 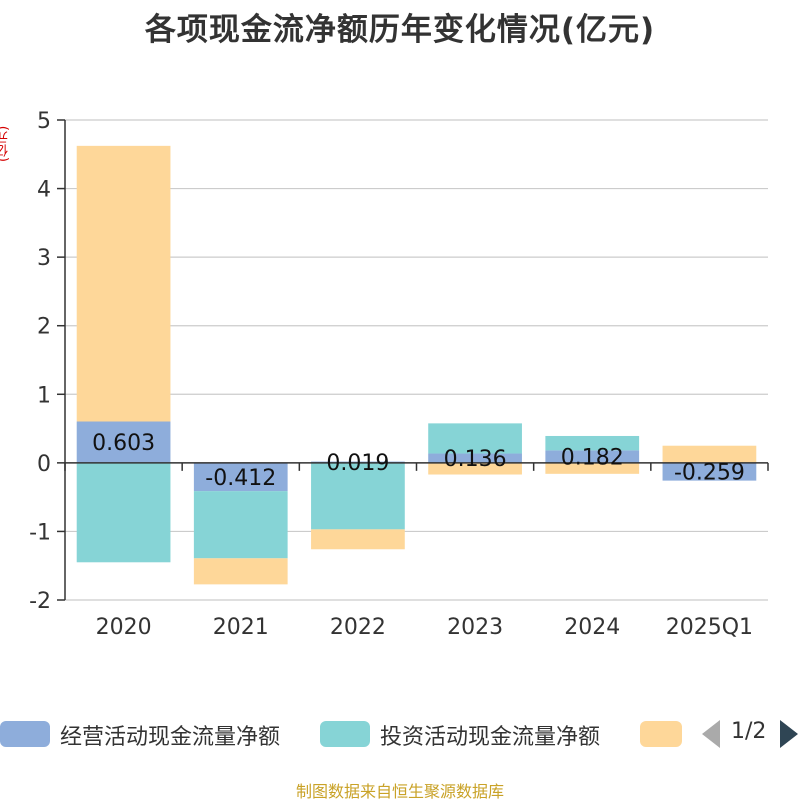 I want to click on data-label-2021: -0.412, so click(x=240, y=478).